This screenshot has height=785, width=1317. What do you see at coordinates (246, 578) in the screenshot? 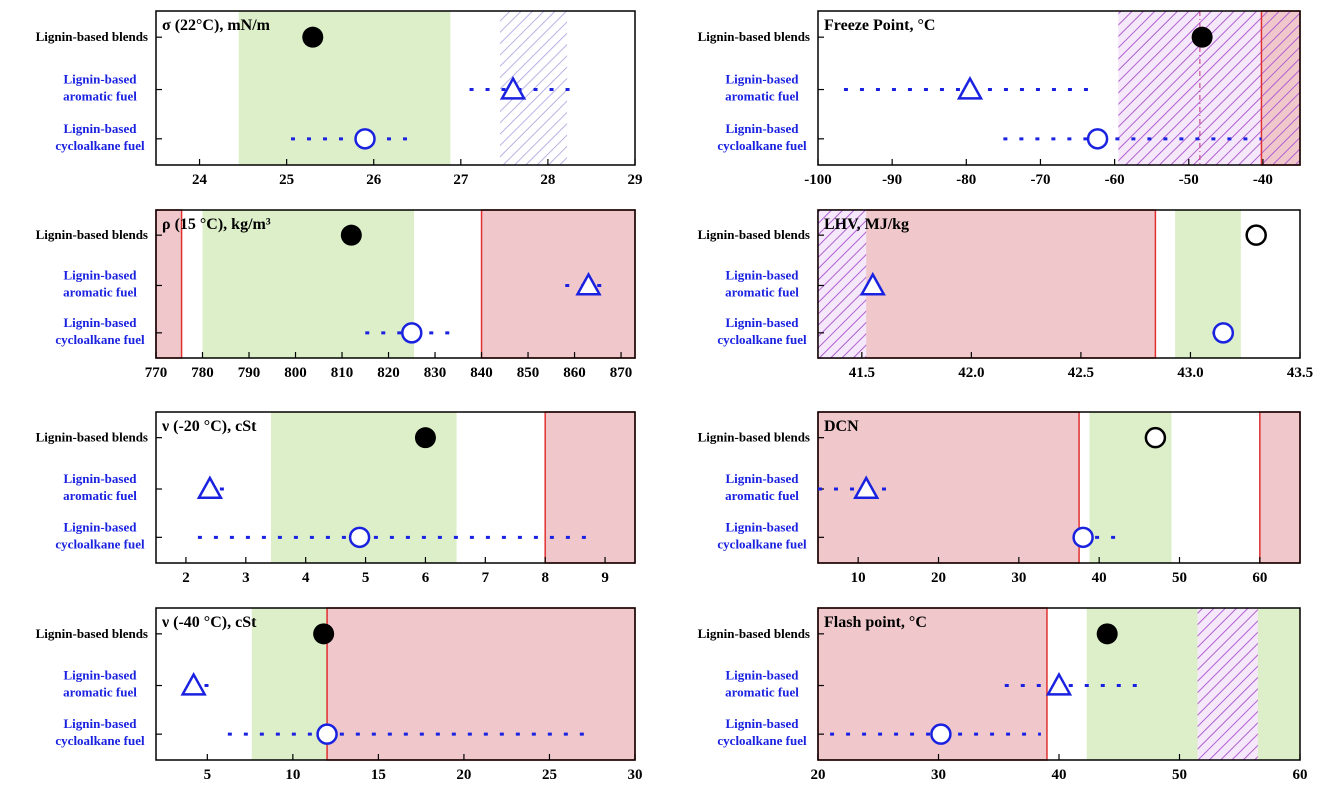
I see `x-tick-label: 3` at bounding box center [246, 578].